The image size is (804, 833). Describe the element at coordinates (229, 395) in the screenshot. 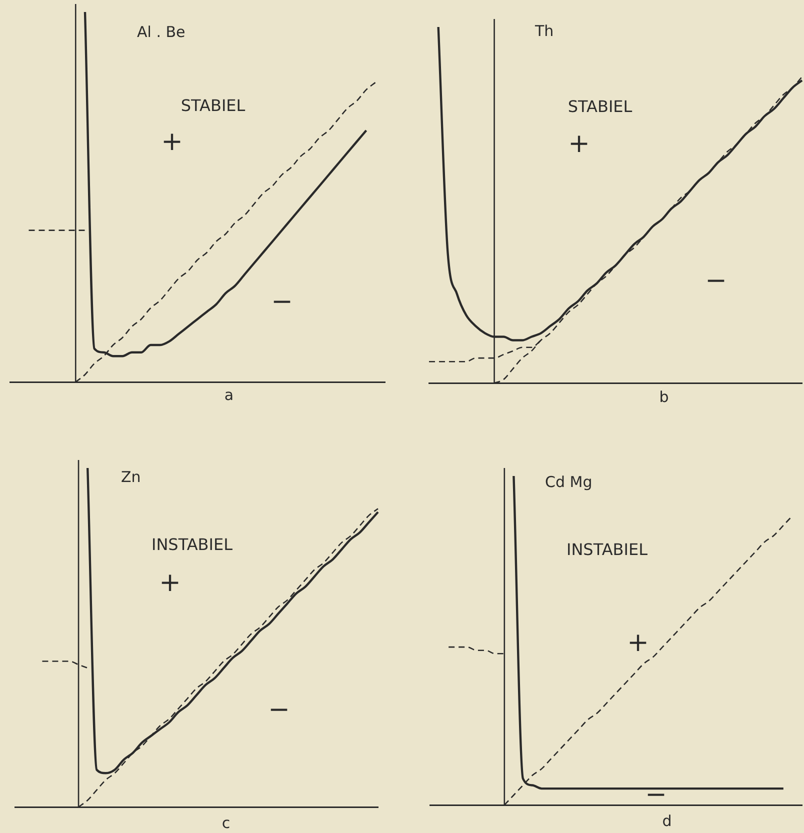

I see `x-axis-title: a` at that location.